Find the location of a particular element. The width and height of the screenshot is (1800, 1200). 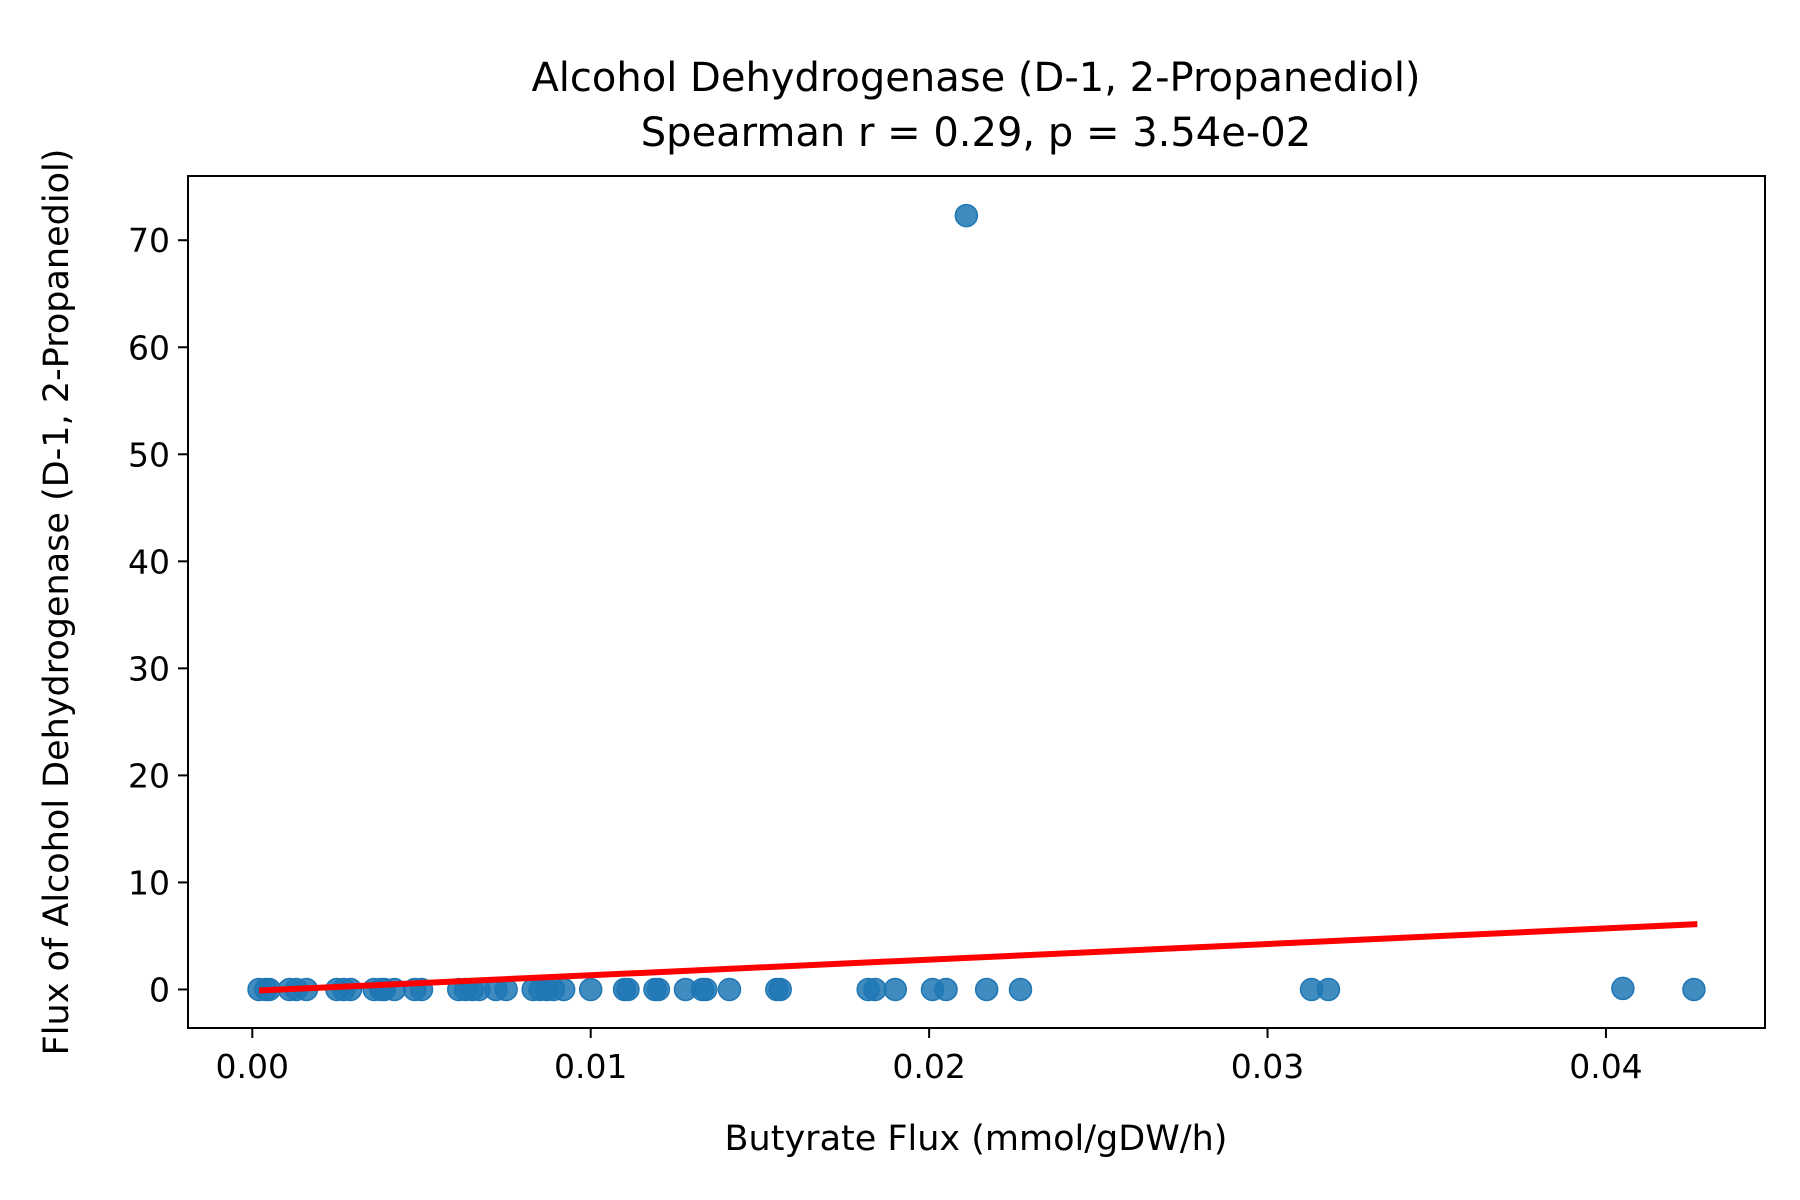

y-tick-label: 50 is located at coordinates (149, 454).